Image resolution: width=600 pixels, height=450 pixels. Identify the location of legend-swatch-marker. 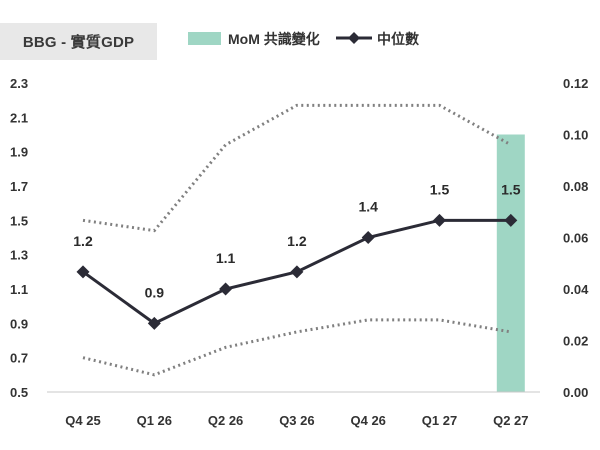
(354, 38).